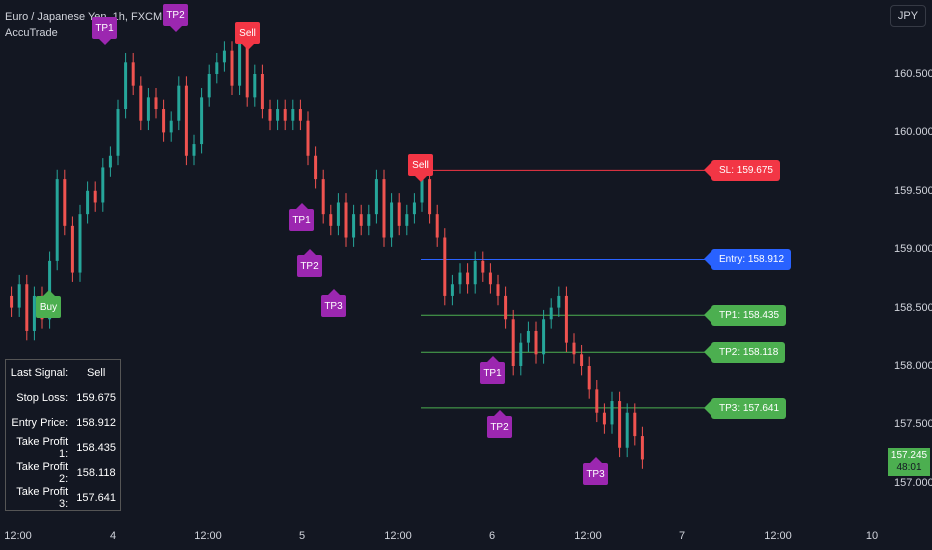 This screenshot has height=550, width=932. Describe the element at coordinates (913, 483) in the screenshot. I see `y-tick: 157.000` at that location.